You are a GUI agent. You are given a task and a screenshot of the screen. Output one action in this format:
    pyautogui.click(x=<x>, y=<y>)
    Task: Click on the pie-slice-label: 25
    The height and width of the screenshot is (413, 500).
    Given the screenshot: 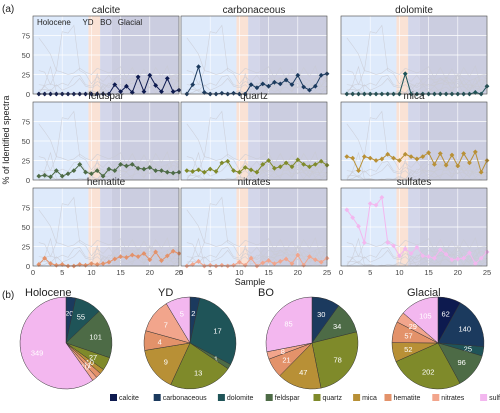 What is the action you would take?
    pyautogui.click(x=468, y=349)
    